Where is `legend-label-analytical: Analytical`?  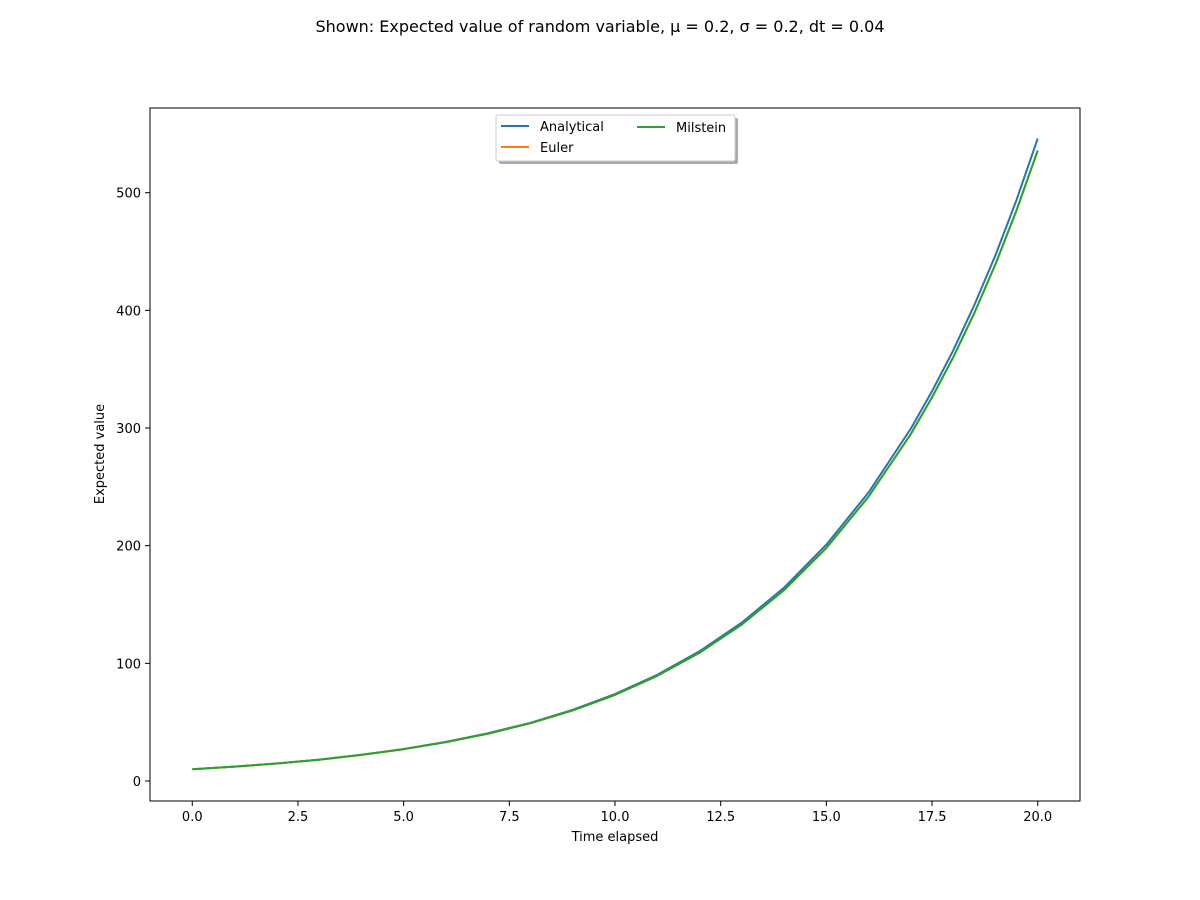 legend-label-analytical: Analytical is located at coordinates (572, 127).